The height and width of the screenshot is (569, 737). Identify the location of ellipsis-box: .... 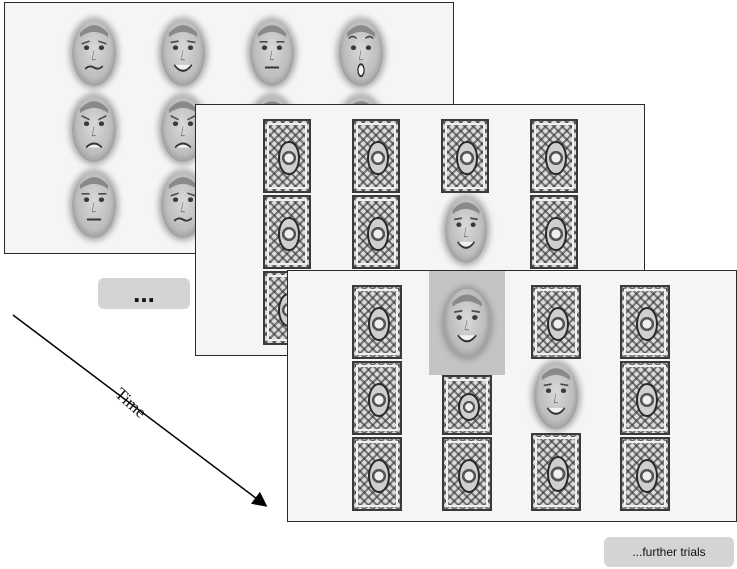
(144, 293).